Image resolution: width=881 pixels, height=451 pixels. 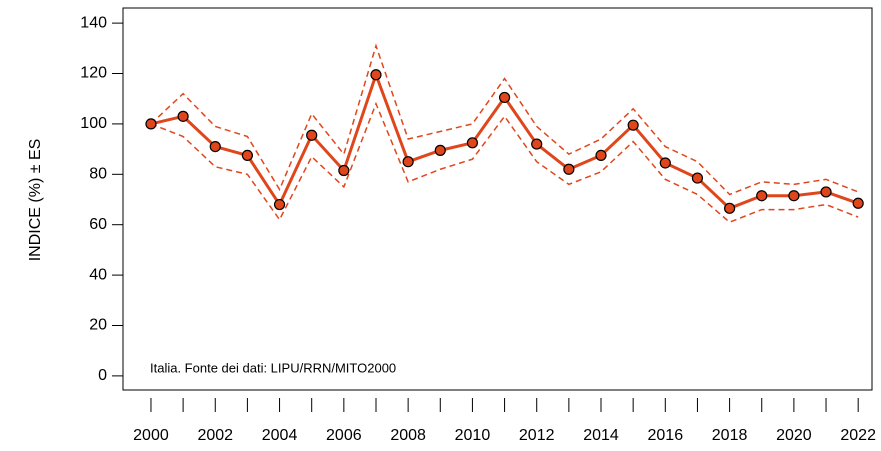 I want to click on y-tick-label: 20, so click(x=98, y=325).